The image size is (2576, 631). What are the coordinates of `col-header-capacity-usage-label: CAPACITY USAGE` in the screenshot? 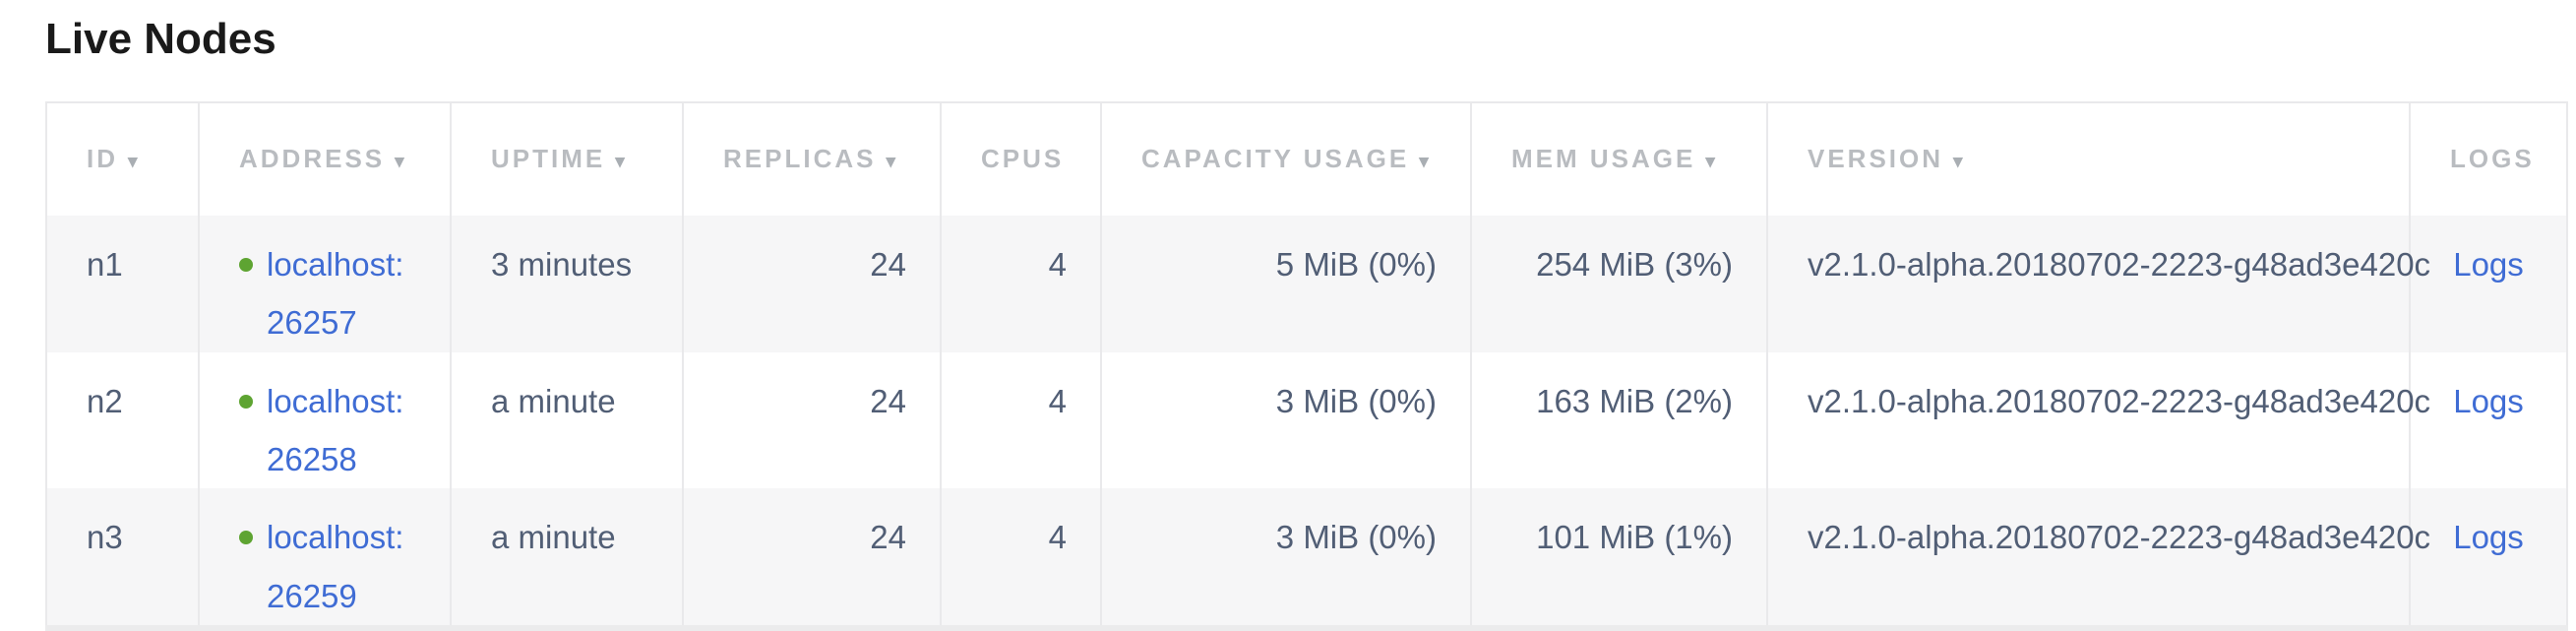 It's located at (1275, 159).